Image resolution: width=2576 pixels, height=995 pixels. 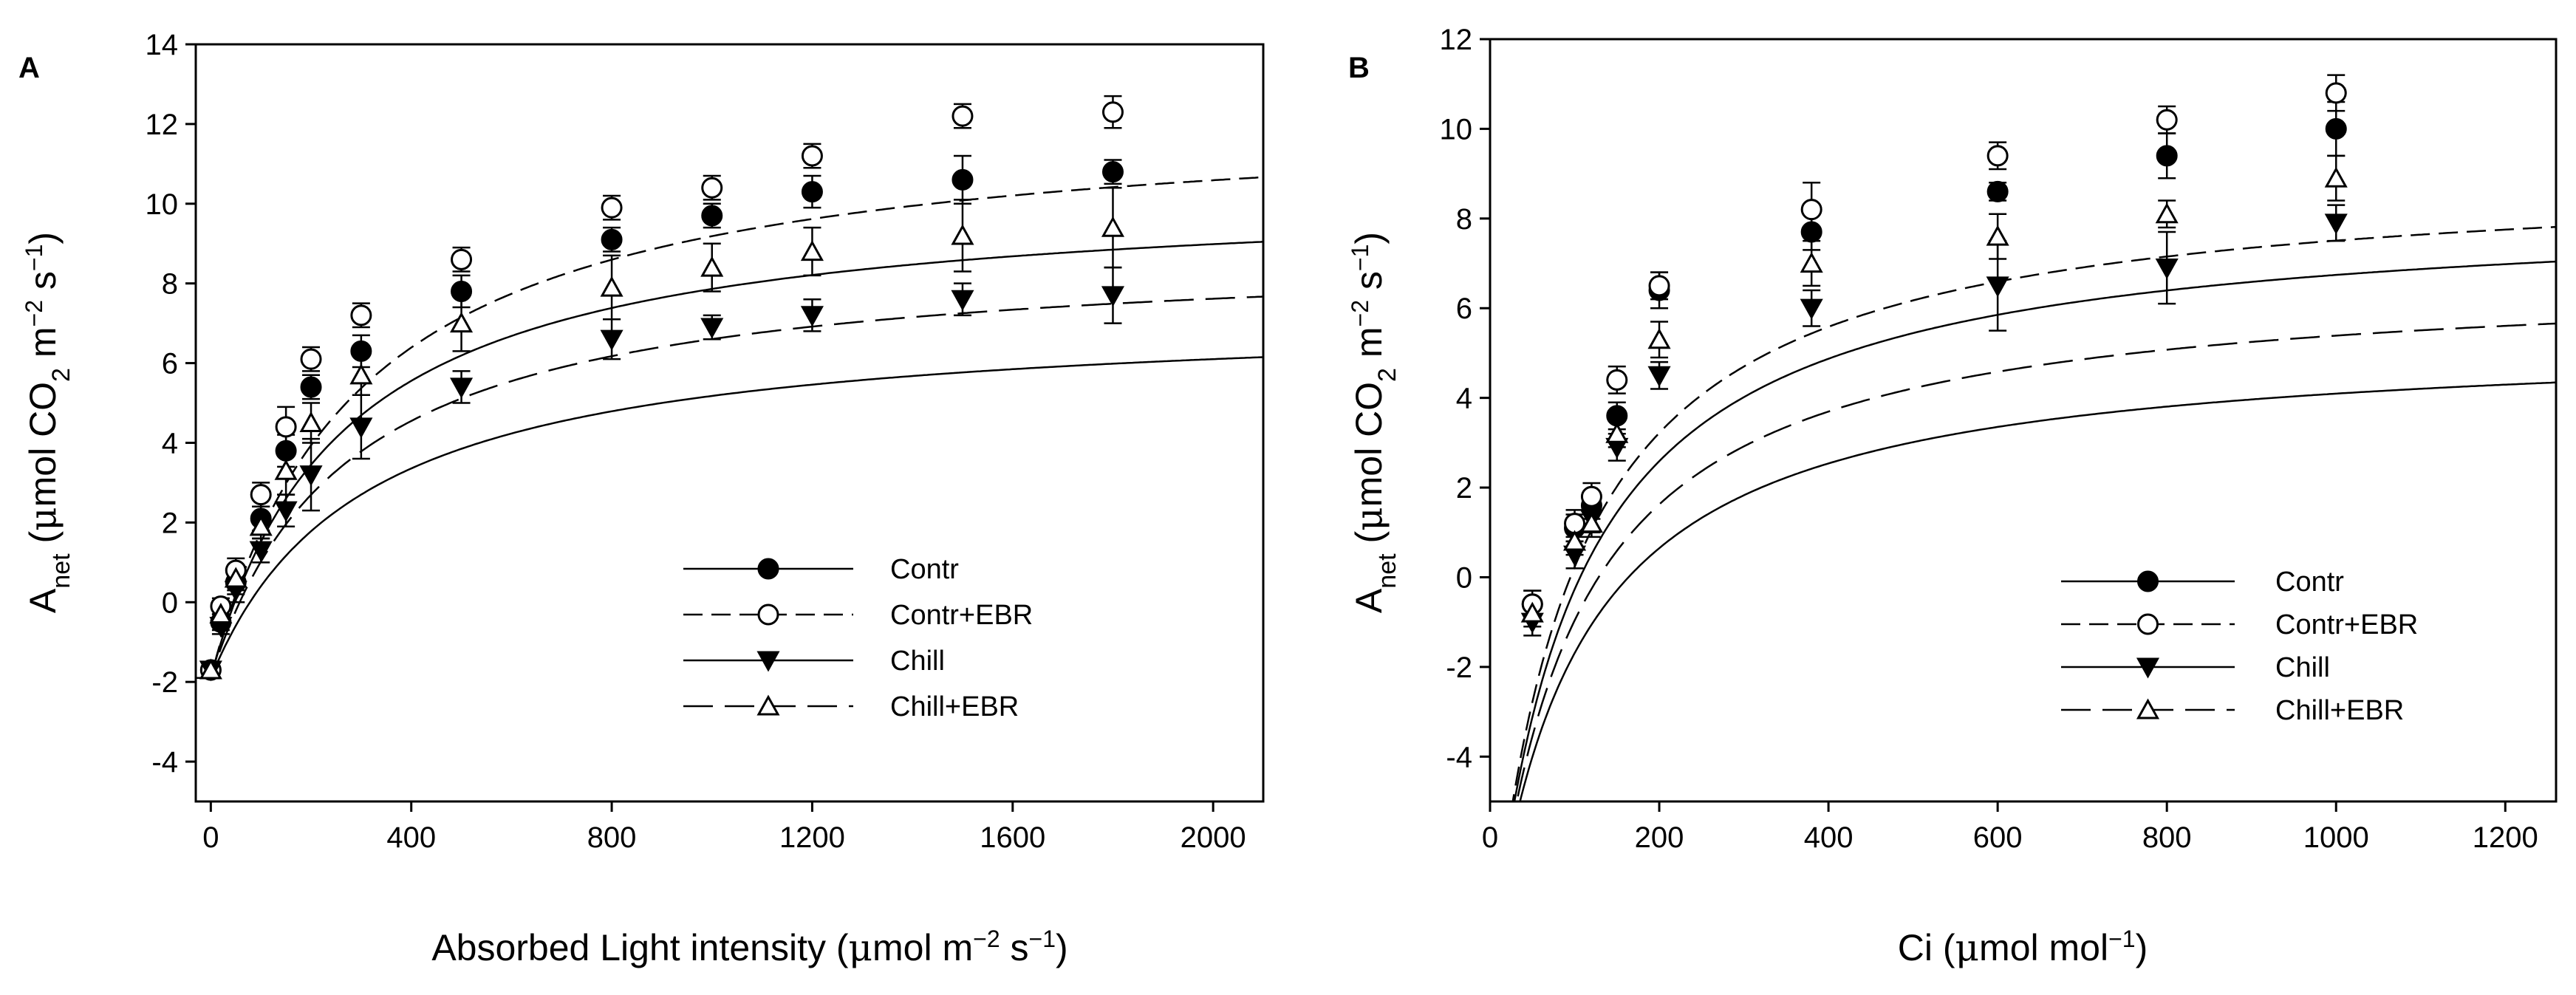 I want to click on panel-b-x-tick-label: 0, so click(x=1490, y=837).